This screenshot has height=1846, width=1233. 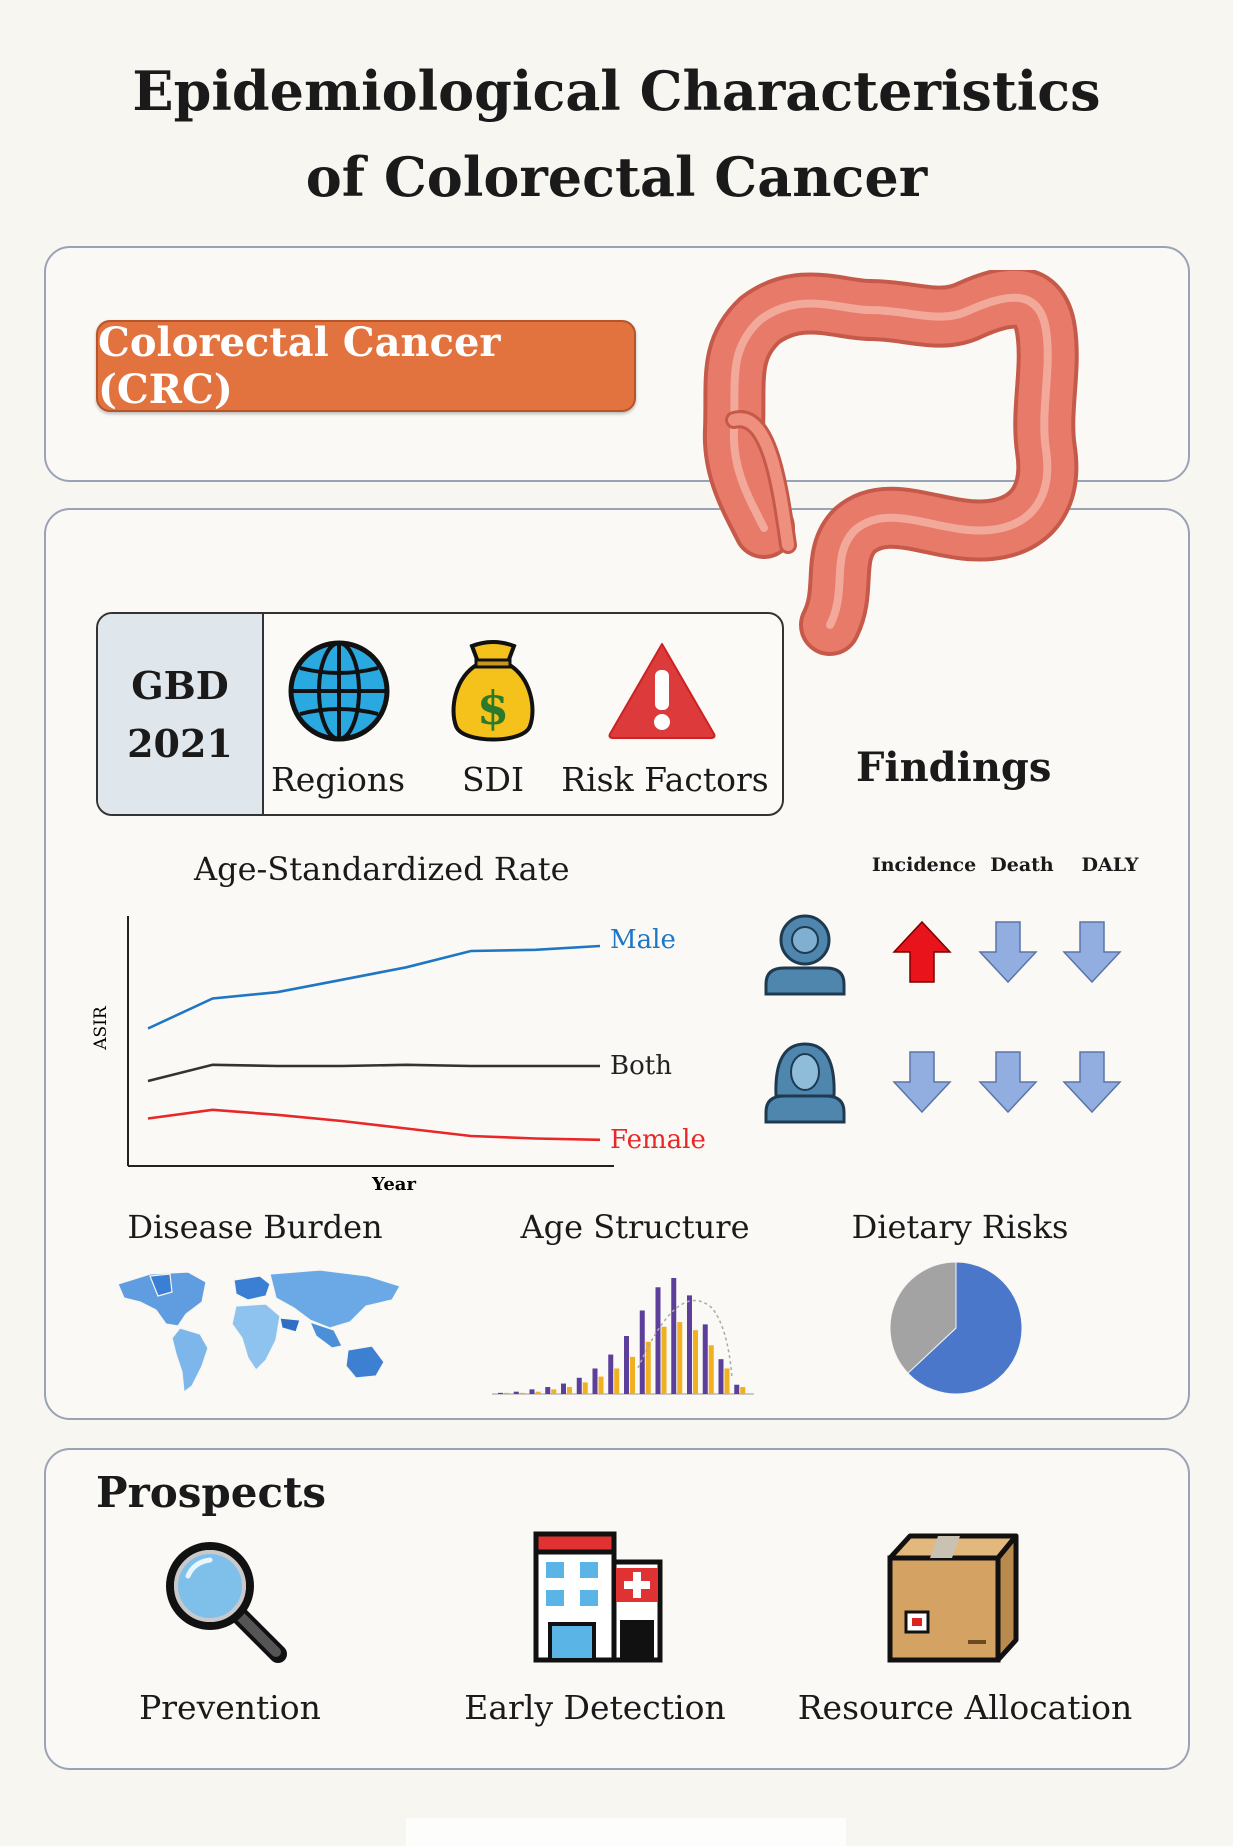 What do you see at coordinates (440, 714) in the screenshot?
I see `gbd-box: GBD 2021 Regions $ SDI Risk Factors` at bounding box center [440, 714].